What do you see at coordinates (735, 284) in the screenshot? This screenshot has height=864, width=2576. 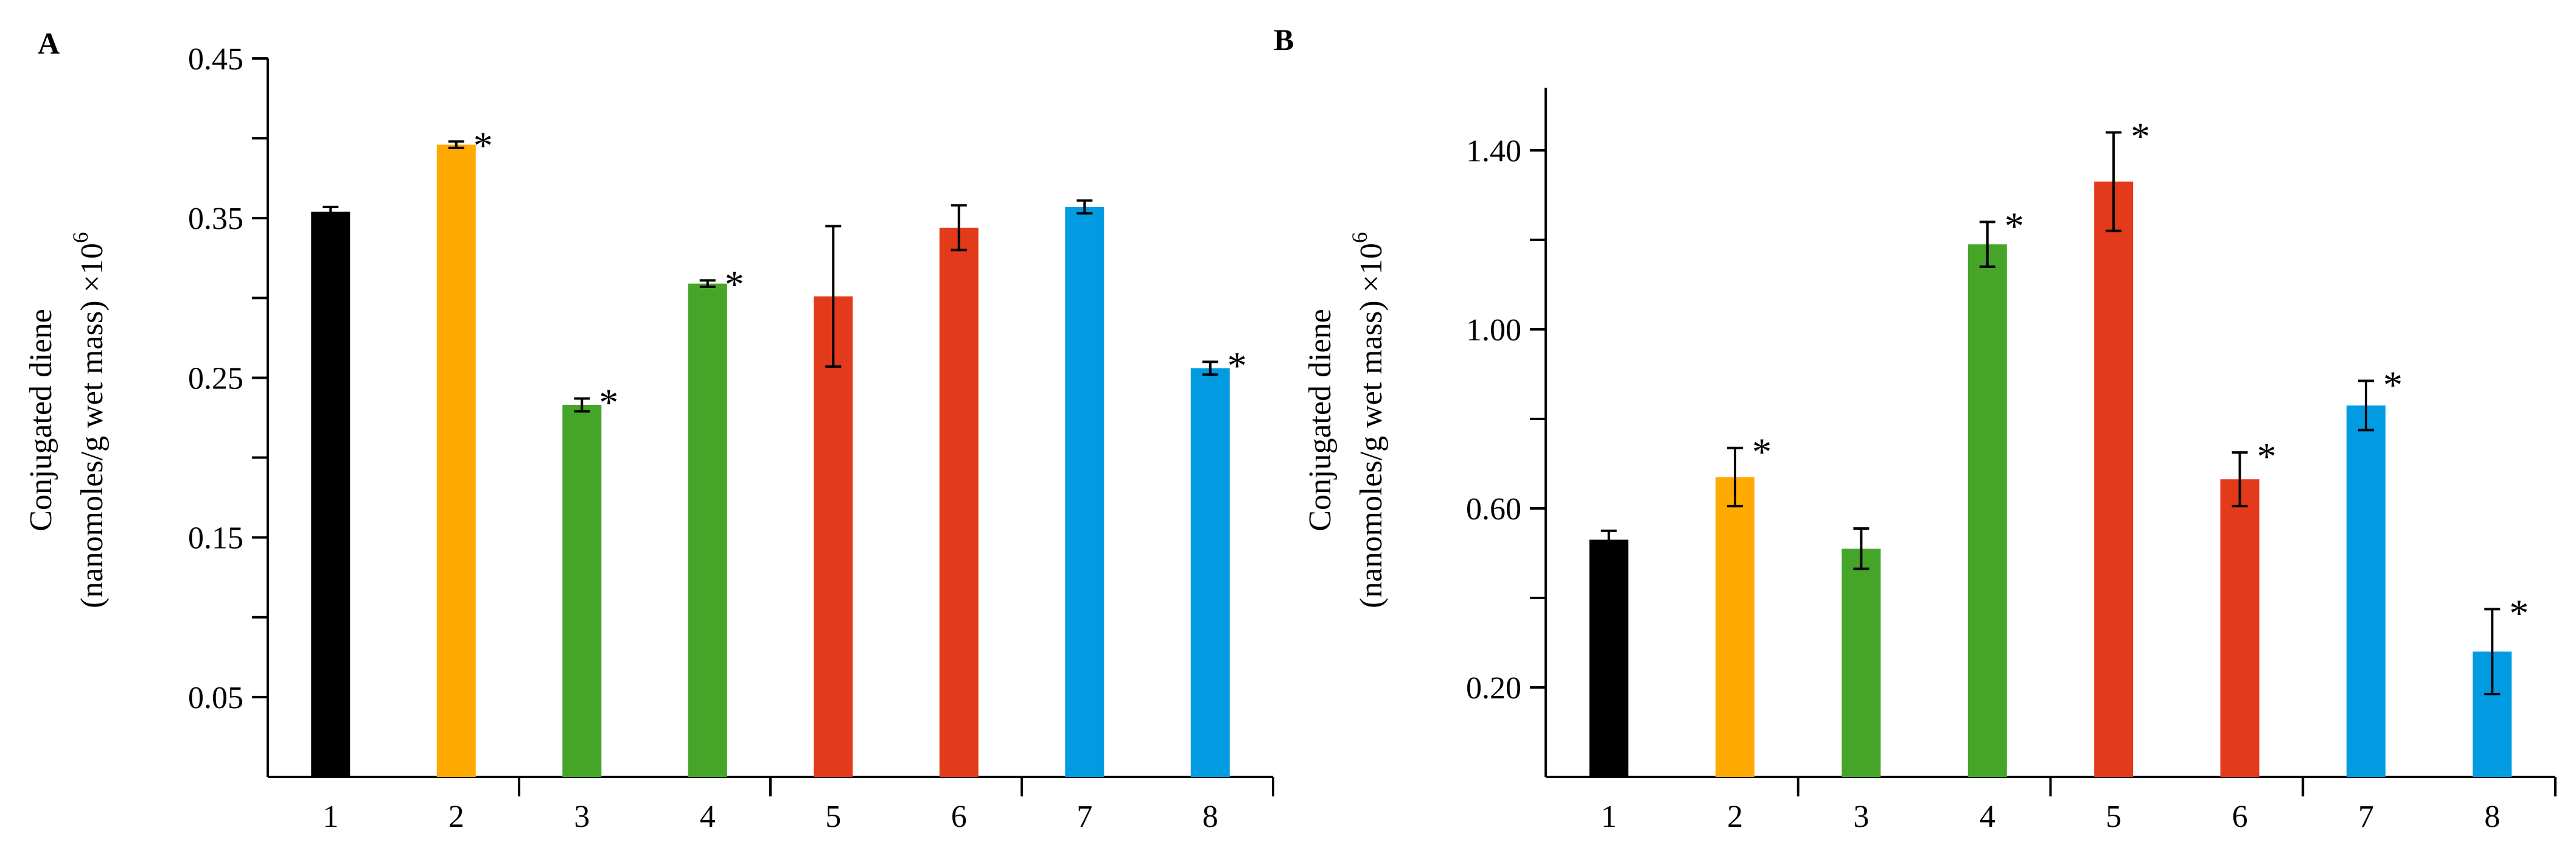 I see `panel-a-significance-star-4: *` at bounding box center [735, 284].